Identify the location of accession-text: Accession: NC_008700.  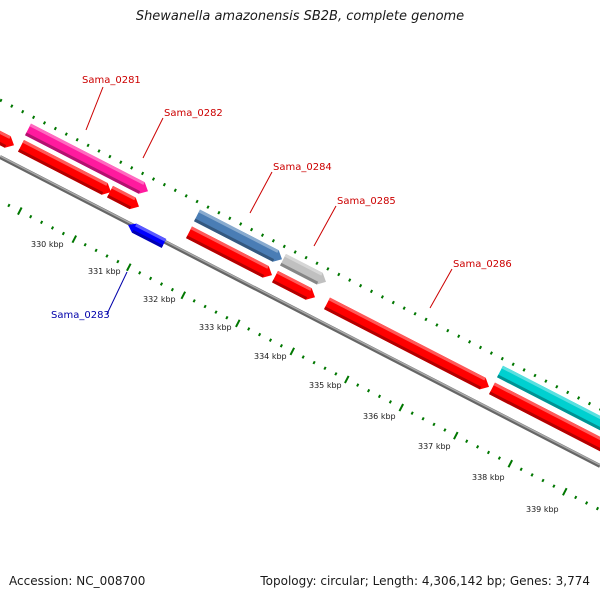
(77, 581).